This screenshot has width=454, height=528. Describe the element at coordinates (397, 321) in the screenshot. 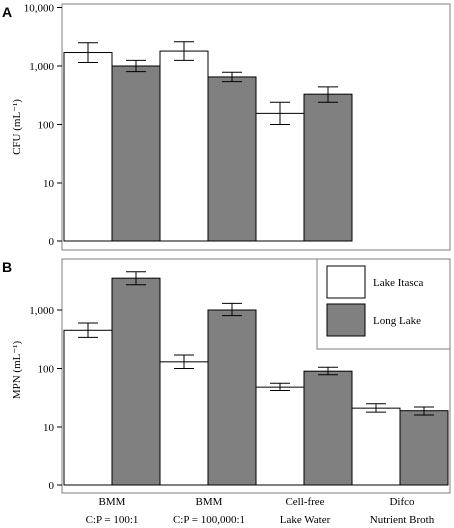

I see `legend-label-long-lake: Long Lake` at that location.